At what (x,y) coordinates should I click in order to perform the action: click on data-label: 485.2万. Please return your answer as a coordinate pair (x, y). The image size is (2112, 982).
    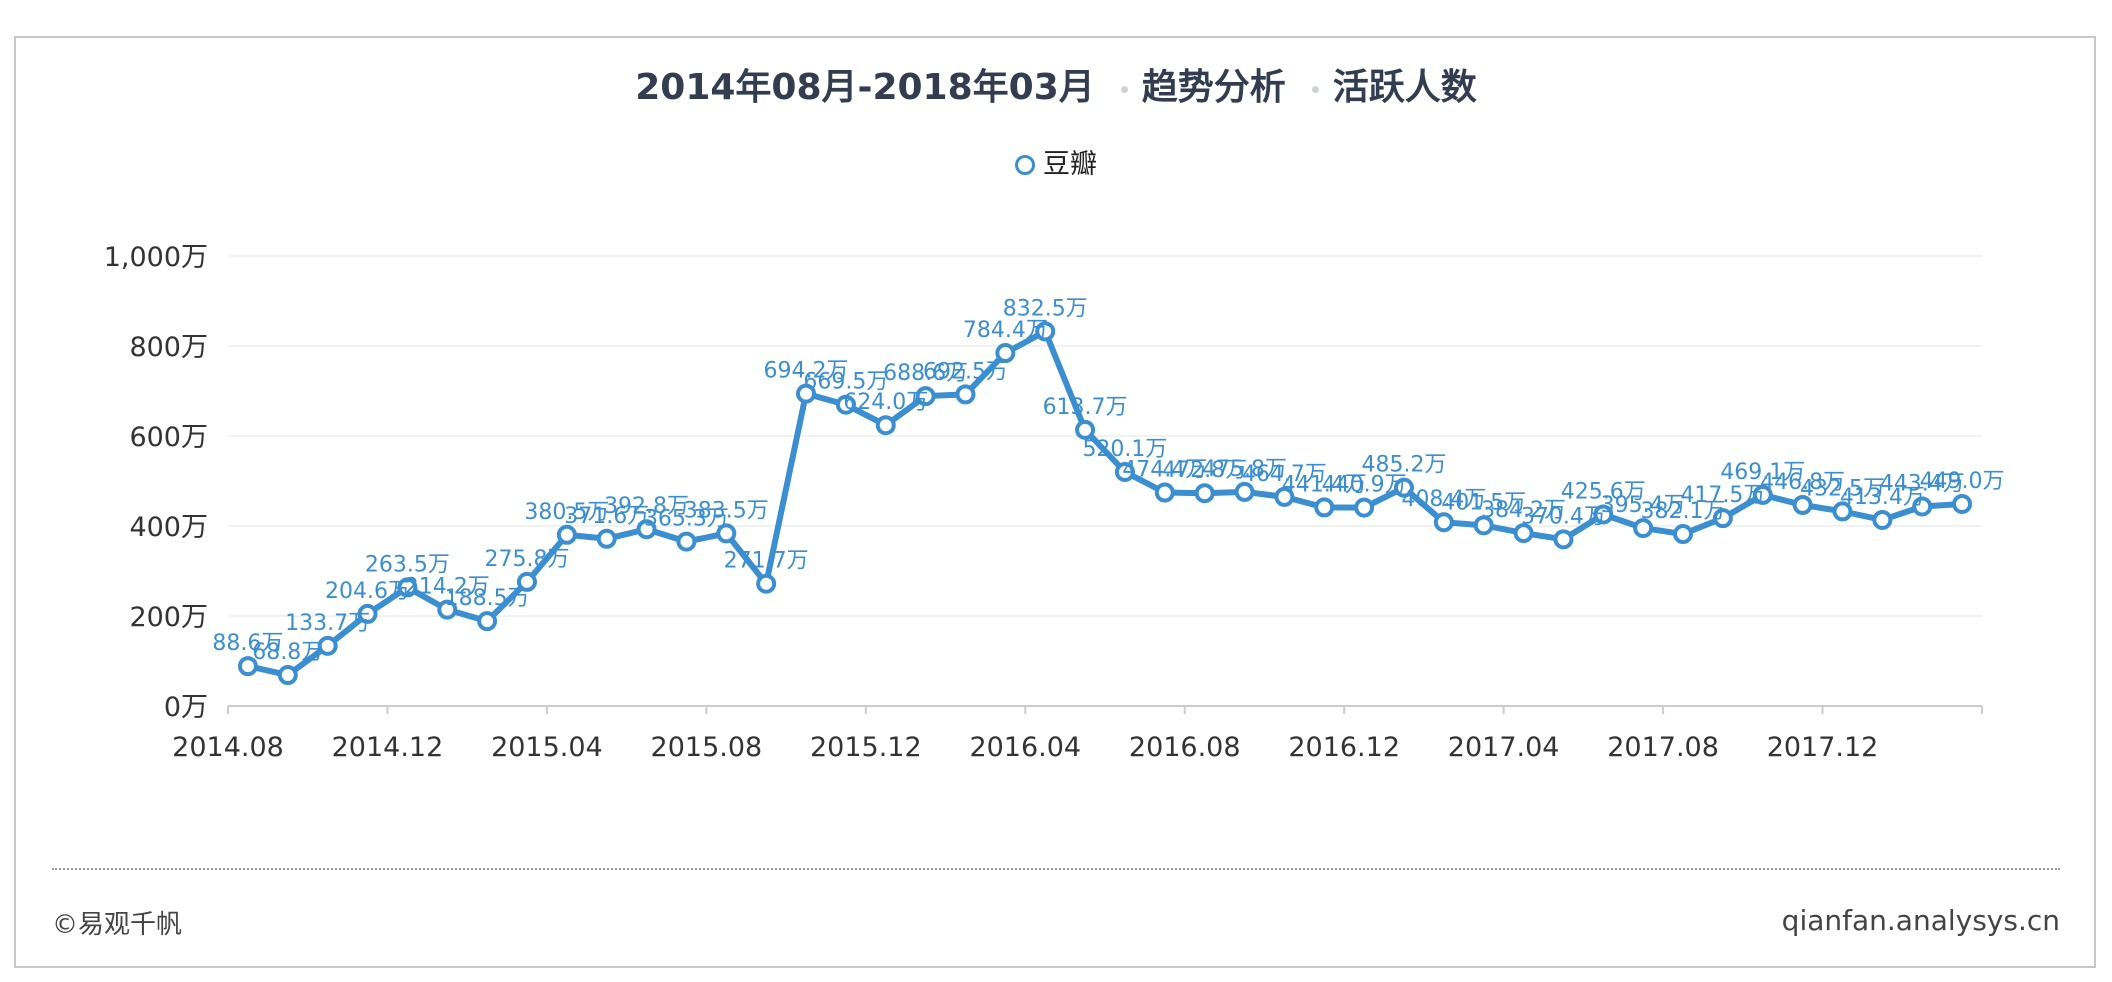
    Looking at the image, I should click on (1403, 465).